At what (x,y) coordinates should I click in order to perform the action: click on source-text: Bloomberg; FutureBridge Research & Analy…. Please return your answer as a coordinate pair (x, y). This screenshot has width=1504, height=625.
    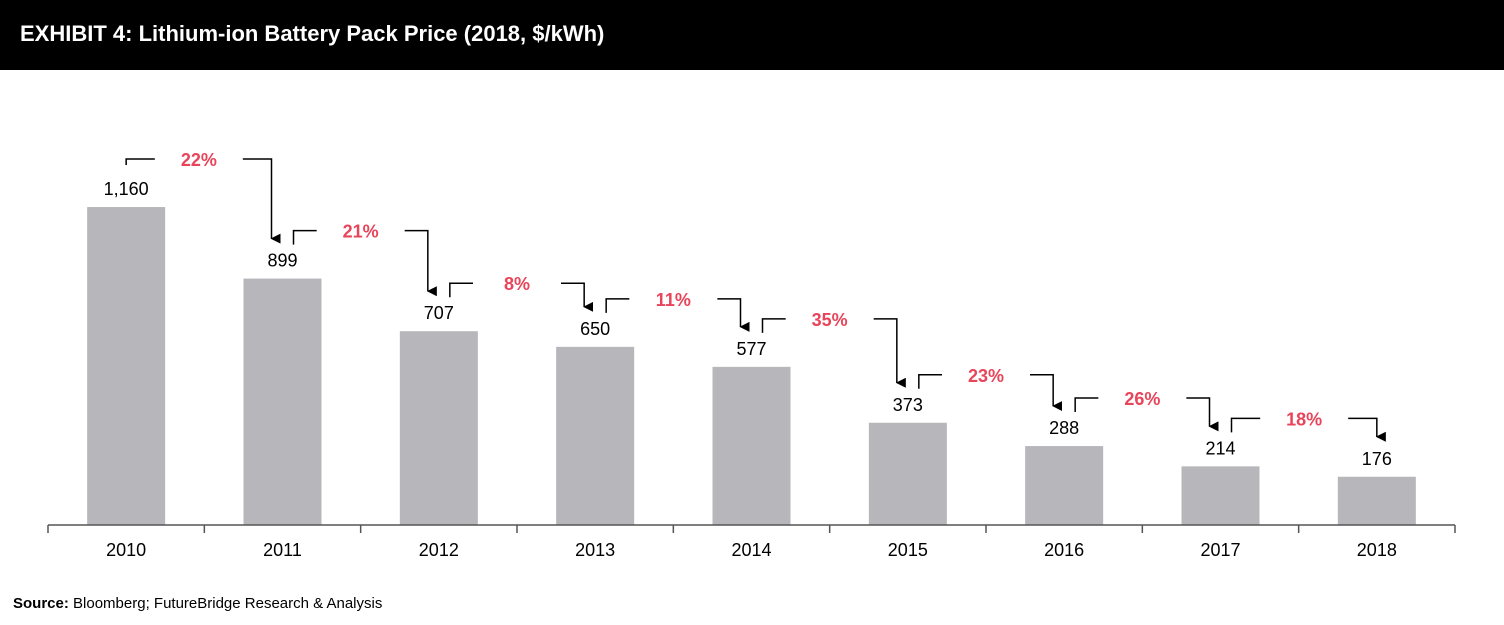
    Looking at the image, I should click on (225, 603).